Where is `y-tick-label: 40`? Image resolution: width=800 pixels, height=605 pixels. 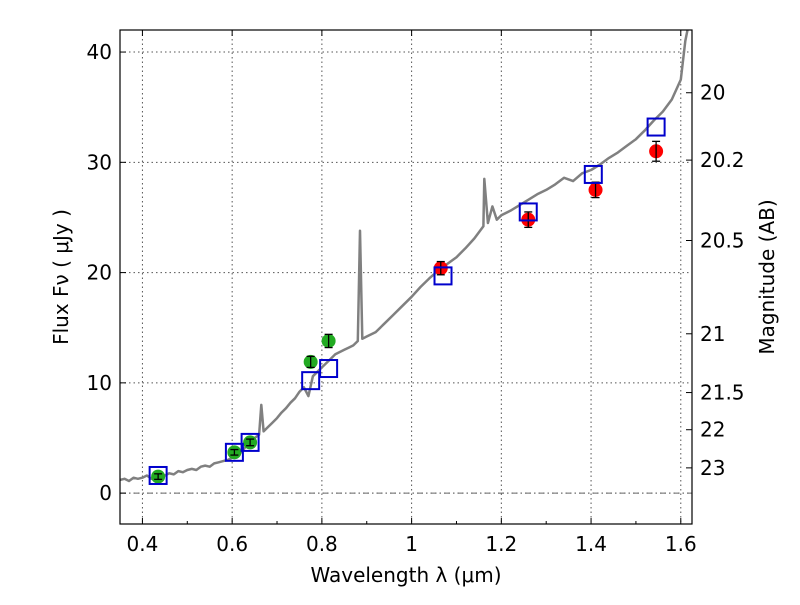 y-tick-label: 40 is located at coordinates (99, 52).